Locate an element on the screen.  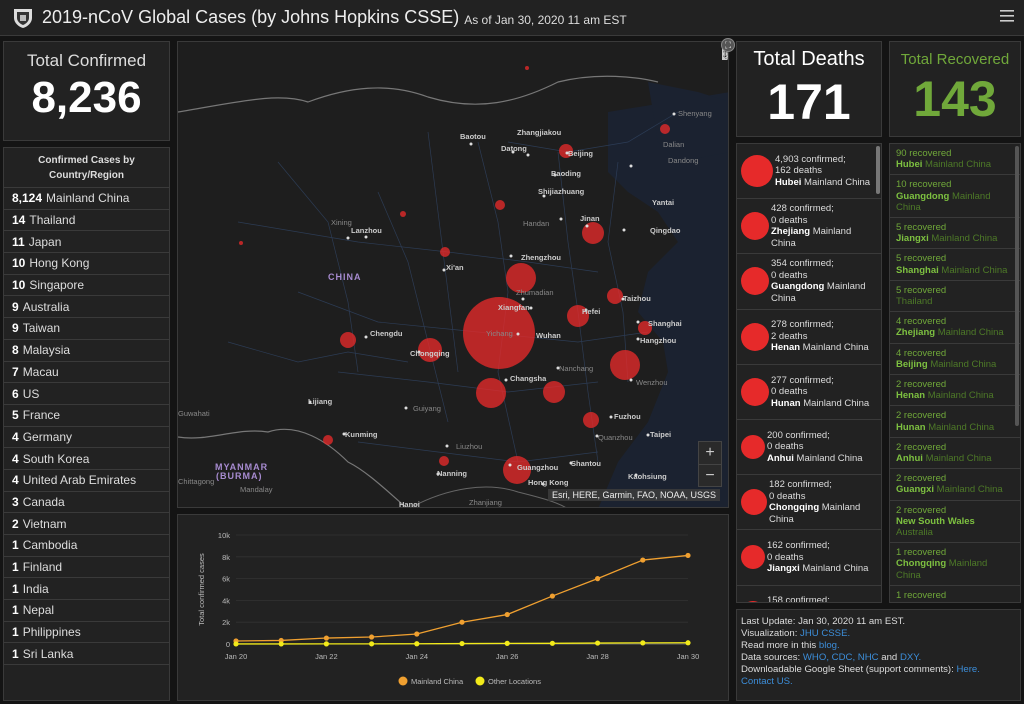
map-city-label: Lanzhou is located at coordinates (366, 230).